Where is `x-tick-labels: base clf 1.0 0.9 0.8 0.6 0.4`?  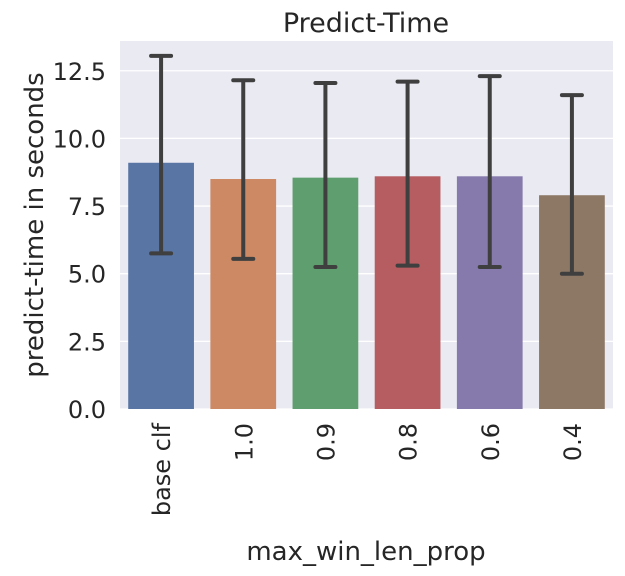
x-tick-labels: base clf 1.0 0.9 0.8 0.6 0.4 is located at coordinates (367, 469).